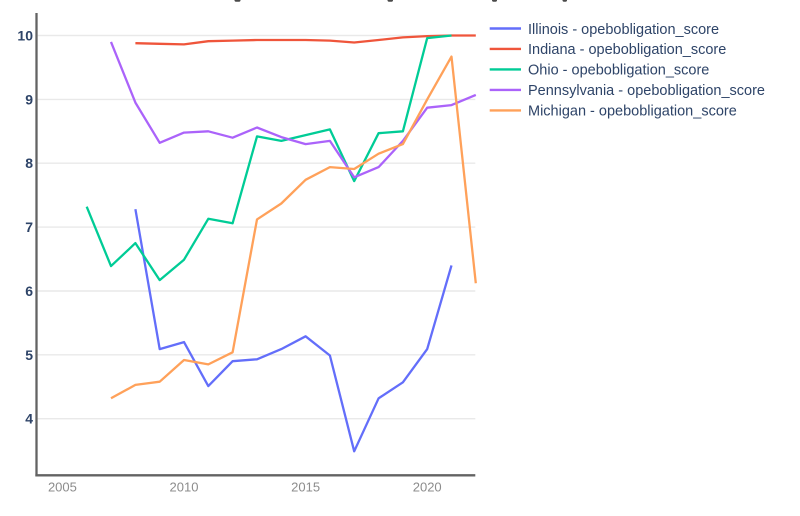 This screenshot has height=516, width=800. What do you see at coordinates (184, 487) in the screenshot?
I see `svg-text: 2010` at bounding box center [184, 487].